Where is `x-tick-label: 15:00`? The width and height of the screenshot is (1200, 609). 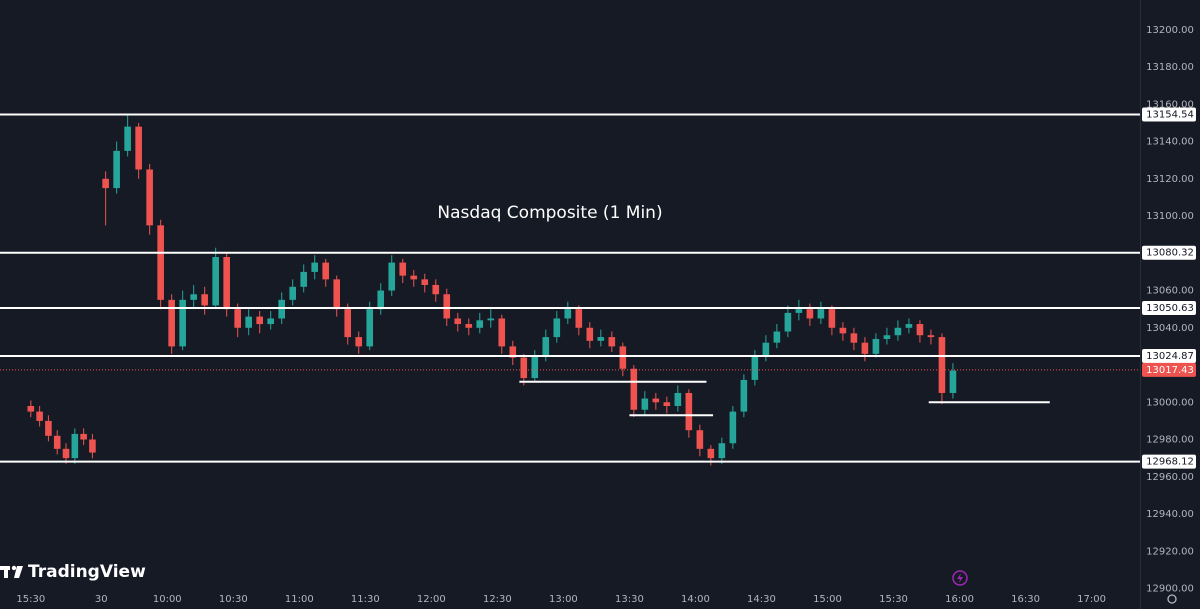
x-tick-label: 15:00 is located at coordinates (827, 599).